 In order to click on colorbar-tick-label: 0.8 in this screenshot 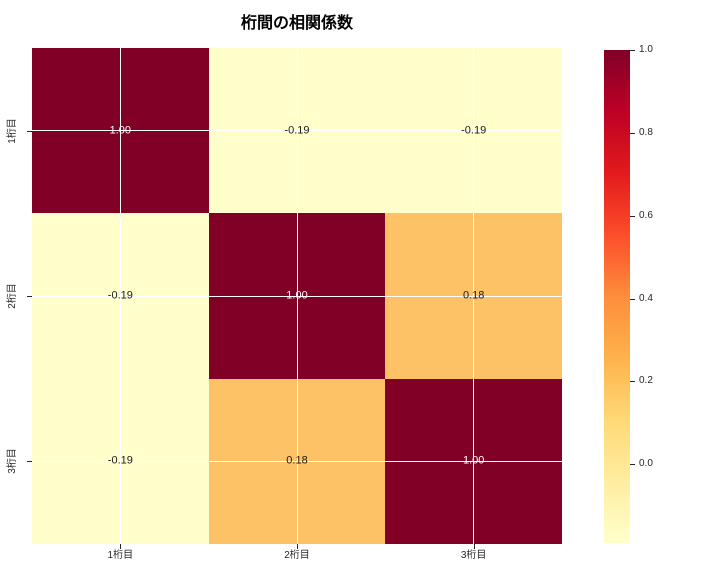, I will do `click(646, 132)`.